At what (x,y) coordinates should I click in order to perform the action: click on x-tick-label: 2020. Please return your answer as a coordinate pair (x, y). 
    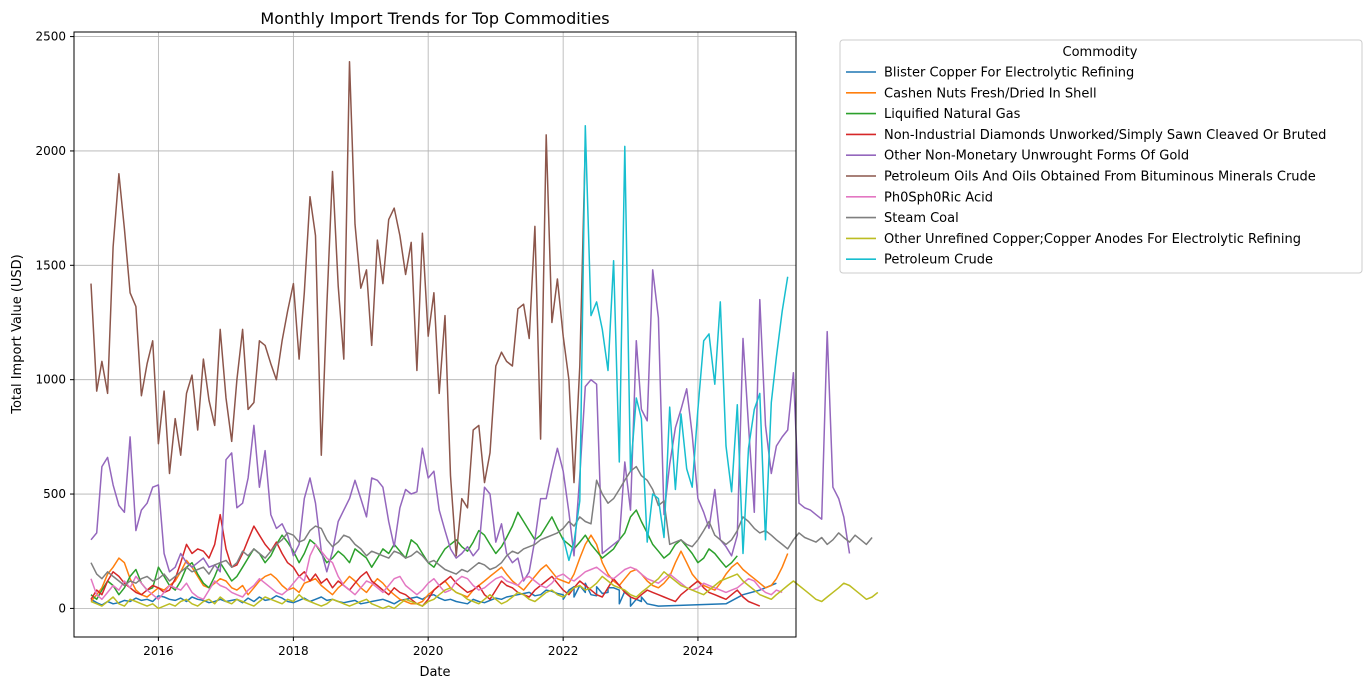
    Looking at the image, I should click on (428, 651).